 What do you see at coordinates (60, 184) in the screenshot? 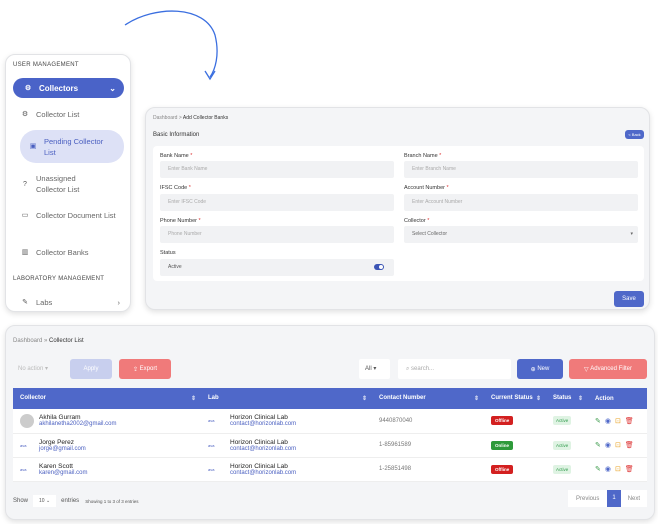
I see `sidebar-item-unassigned-collector-list: ? Unassigned Collector List` at bounding box center [60, 184].